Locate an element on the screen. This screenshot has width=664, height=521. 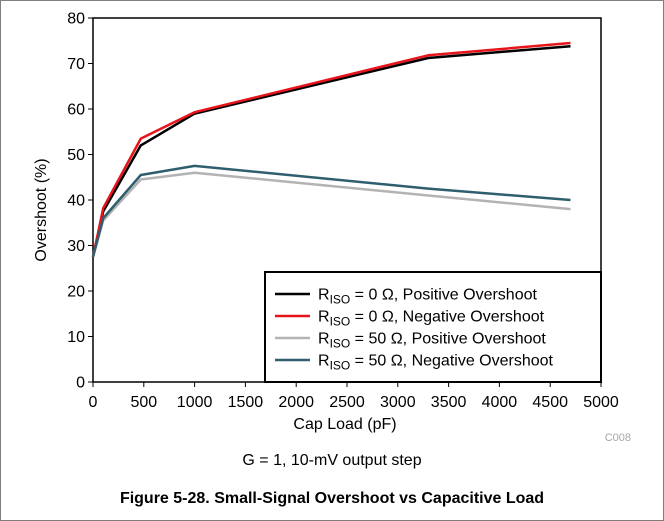
legend-label: RISO = 0 Ω, Positive Overshoot is located at coordinates (428, 297).